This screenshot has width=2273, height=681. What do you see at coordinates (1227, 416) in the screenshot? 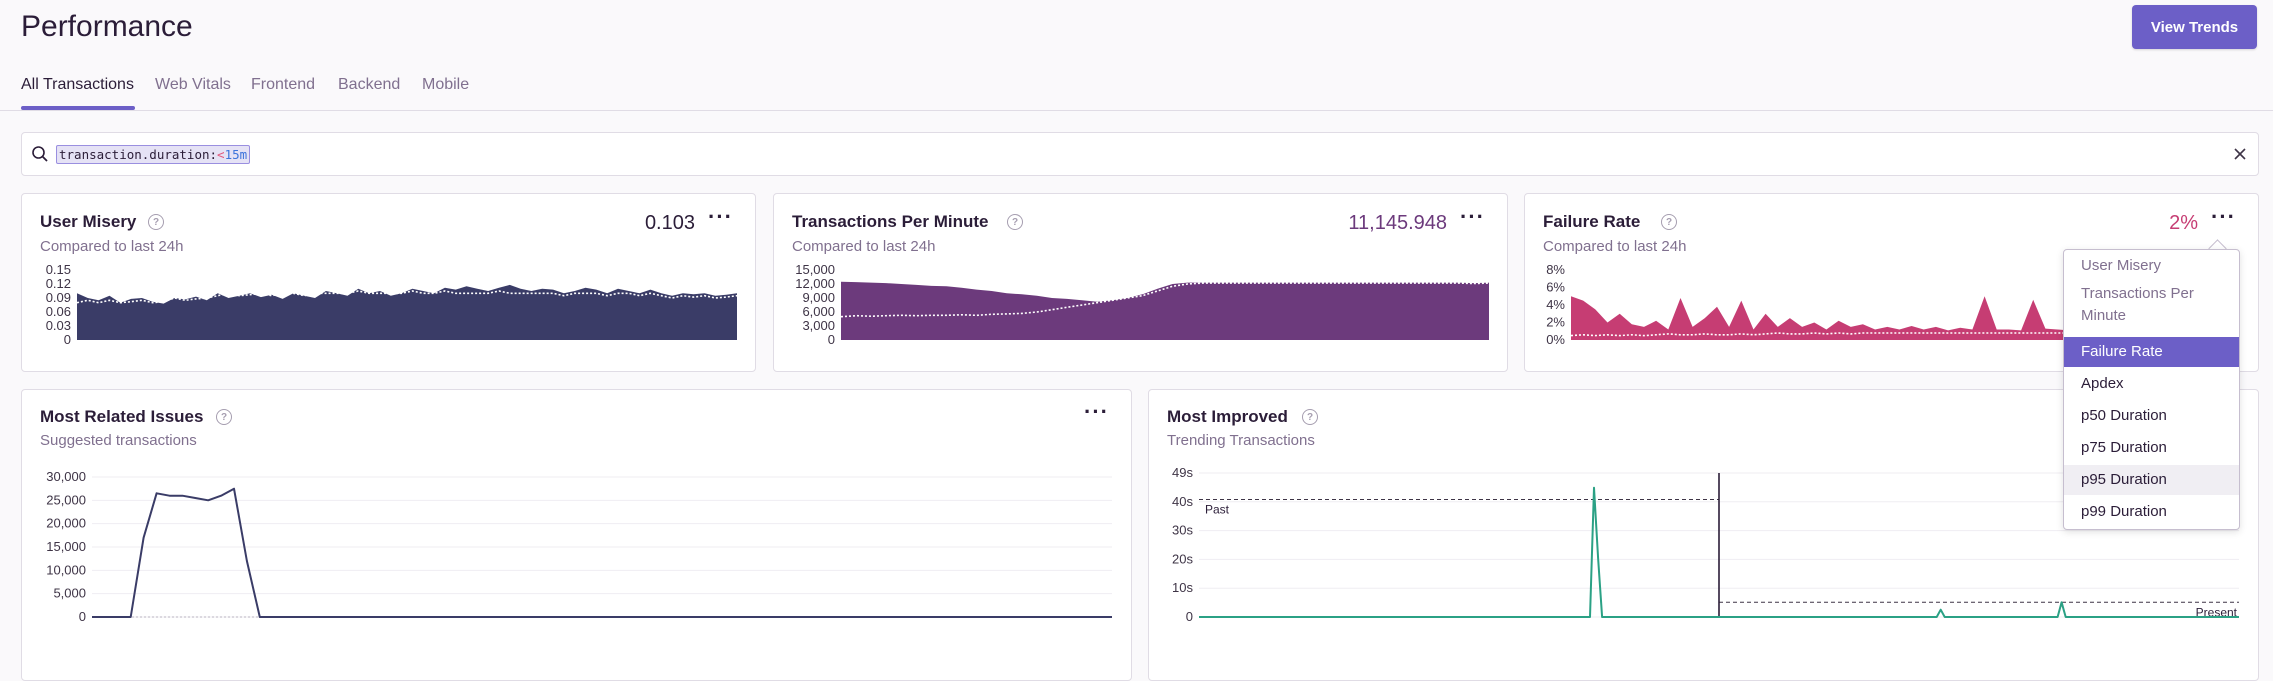
I see `card-title: Most Improved` at bounding box center [1227, 416].